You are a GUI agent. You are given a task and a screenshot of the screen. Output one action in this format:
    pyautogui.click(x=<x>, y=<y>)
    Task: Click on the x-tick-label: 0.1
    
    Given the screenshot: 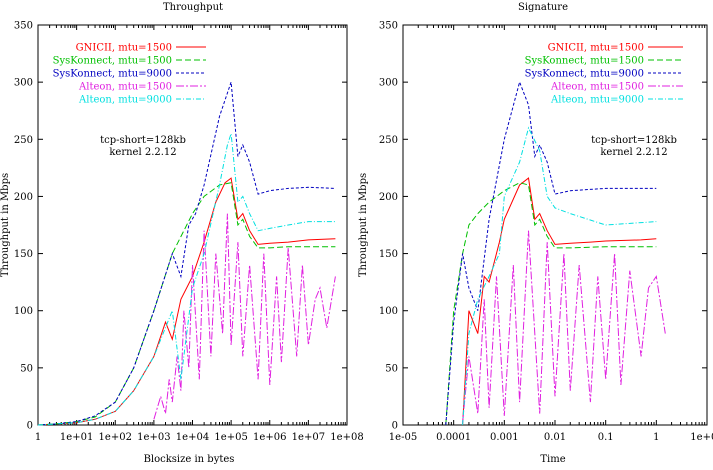 What is the action you would take?
    pyautogui.click(x=606, y=437)
    